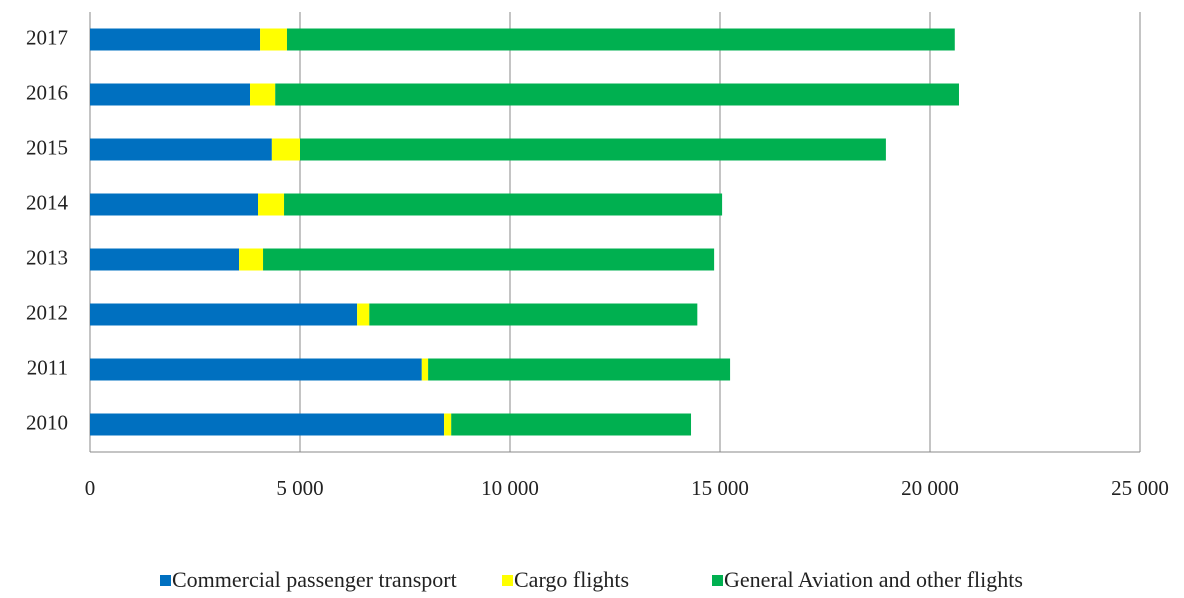 The height and width of the screenshot is (598, 1184). Describe the element at coordinates (47, 422) in the screenshot. I see `y-tick-label: 2010` at that location.